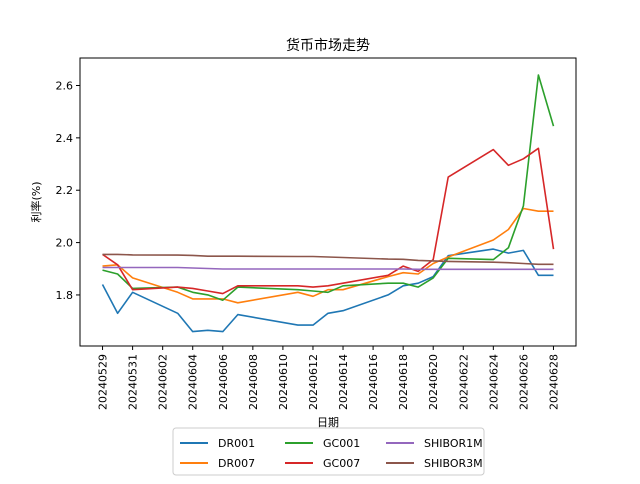  I want to click on x-tick-label: 20240612, so click(313, 382).